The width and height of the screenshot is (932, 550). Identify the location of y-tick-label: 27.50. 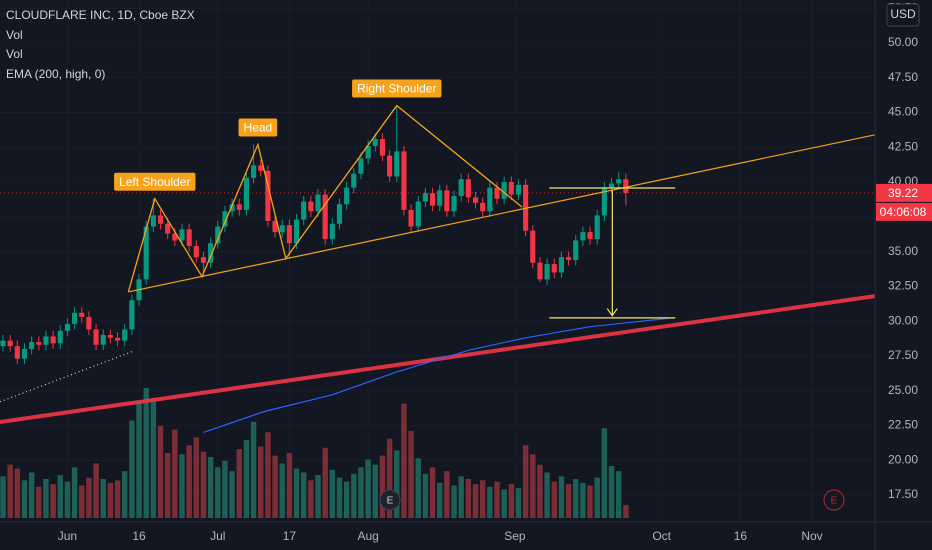
(903, 355).